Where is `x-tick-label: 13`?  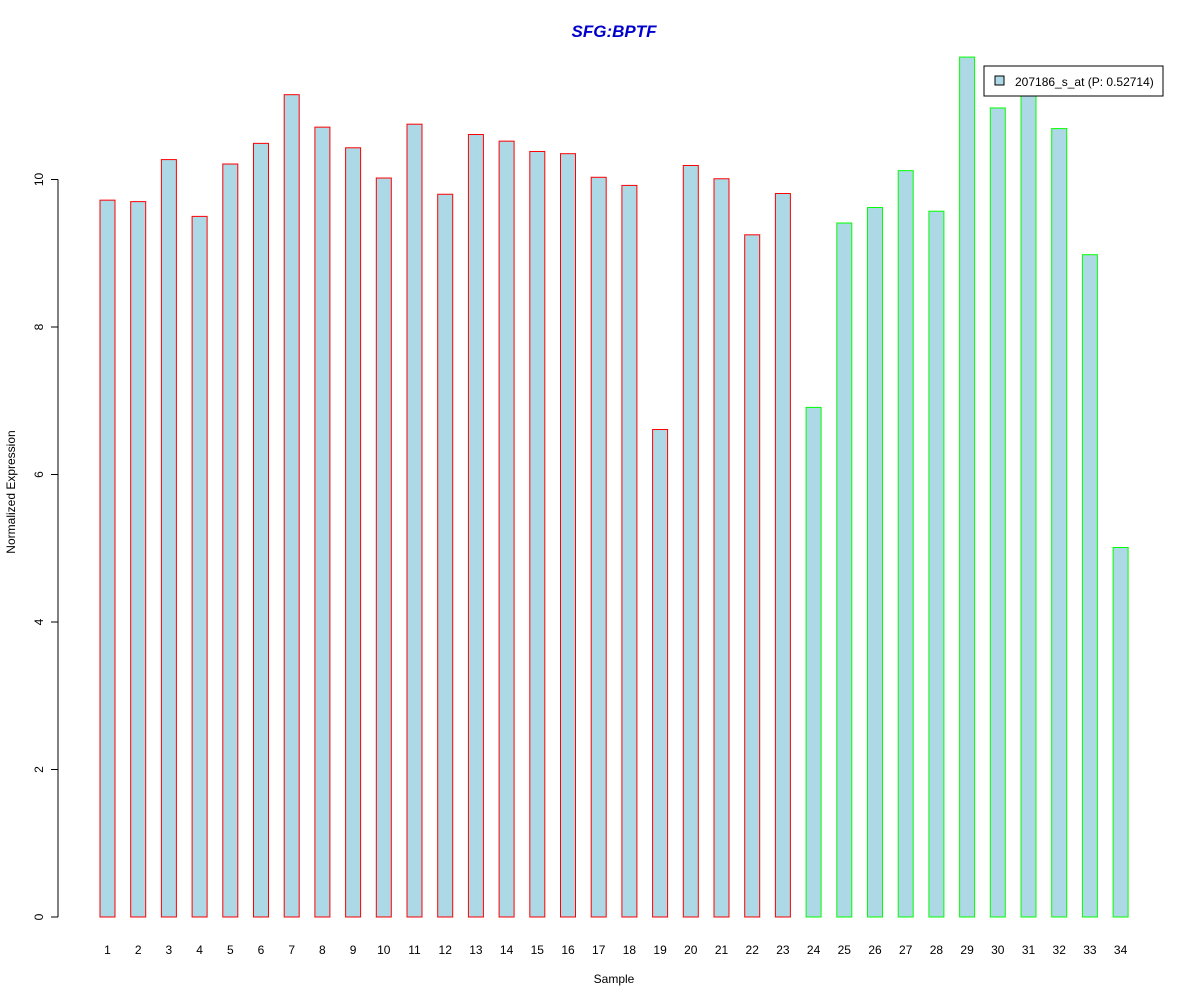
x-tick-label: 13 is located at coordinates (476, 950).